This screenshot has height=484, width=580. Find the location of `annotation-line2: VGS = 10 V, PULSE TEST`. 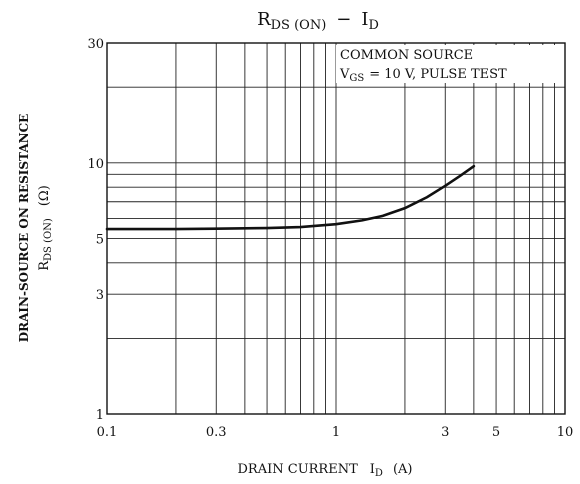

annotation-line2: VGS = 10 V, PULSE TEST is located at coordinates (423, 75).